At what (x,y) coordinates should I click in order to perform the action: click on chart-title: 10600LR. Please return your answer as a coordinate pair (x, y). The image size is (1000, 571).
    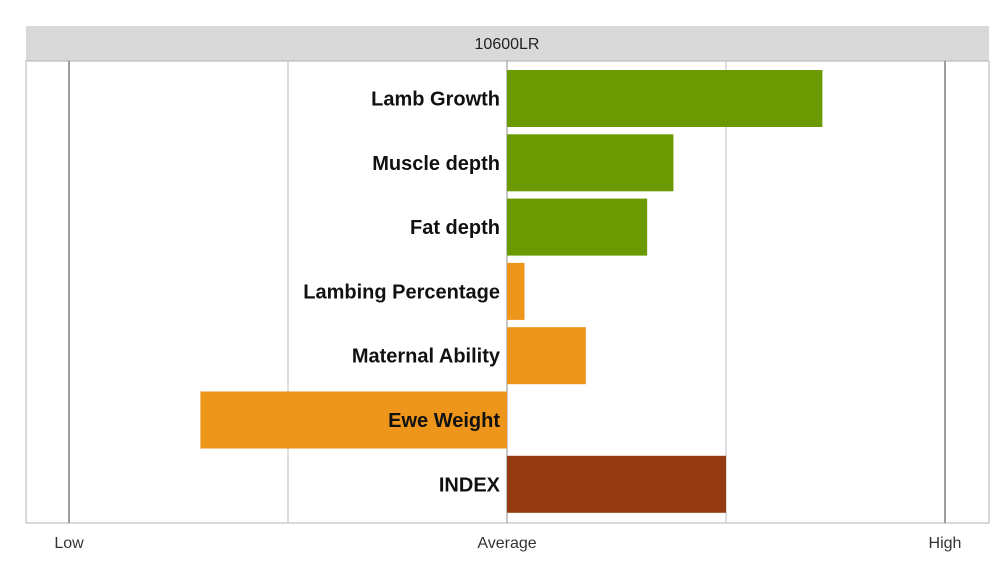
    Looking at the image, I should click on (507, 44).